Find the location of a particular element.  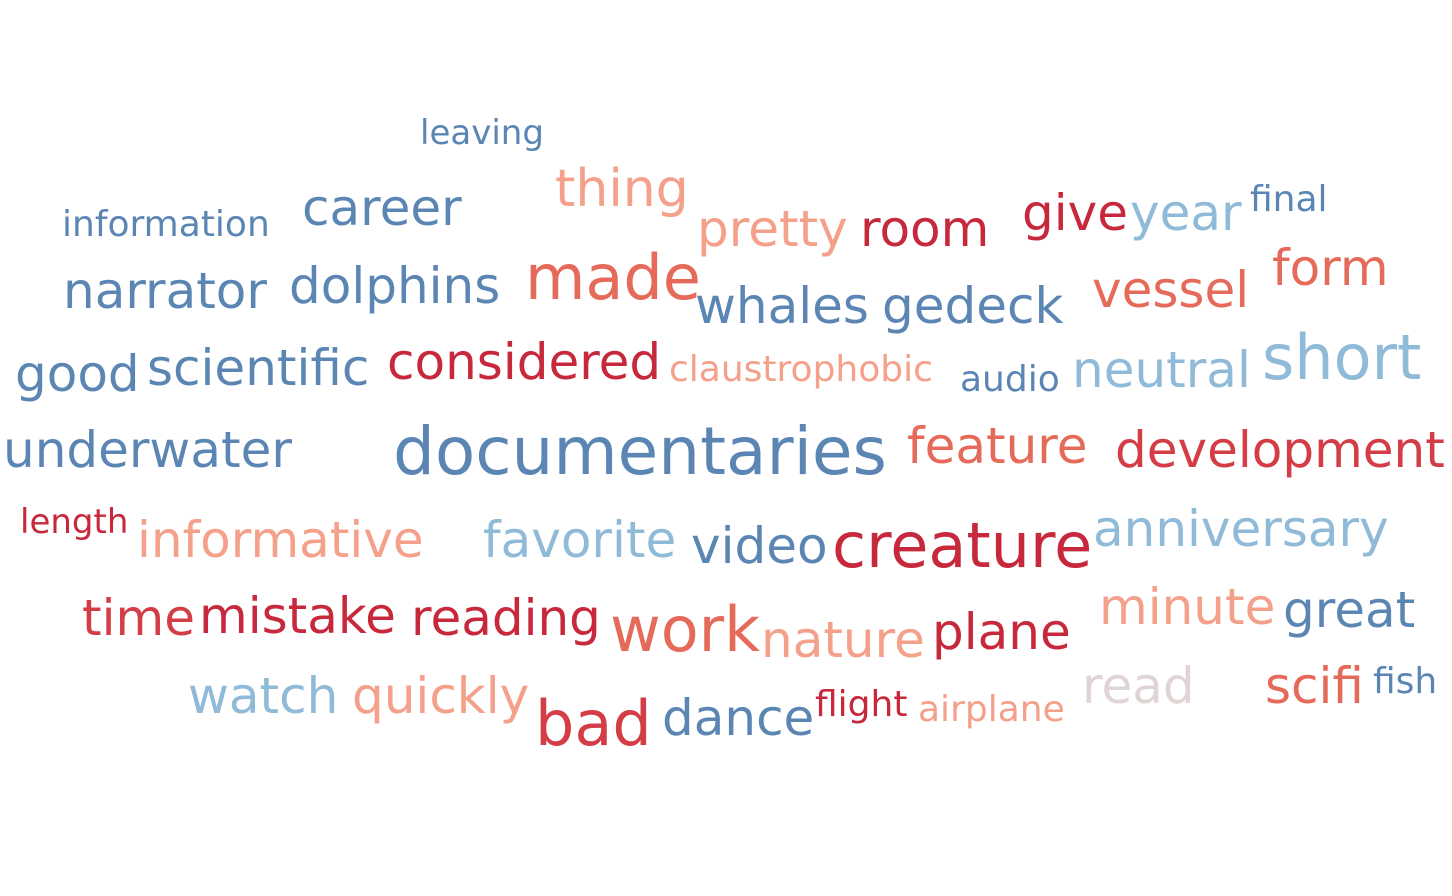

word-narrator: narrator is located at coordinates (165, 291).